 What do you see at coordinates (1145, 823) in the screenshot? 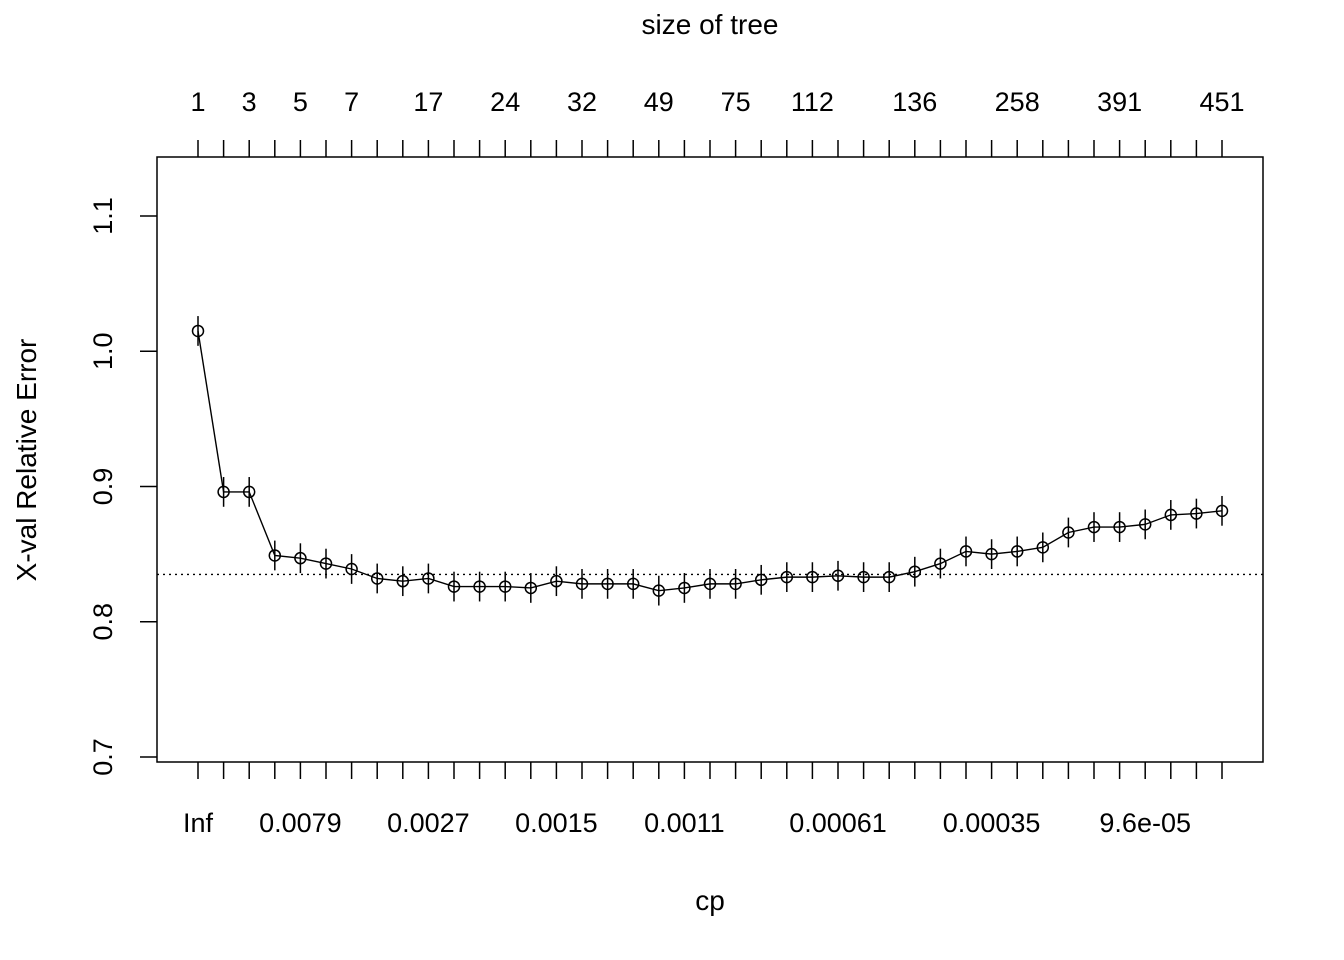
I see `x-tick-label: 9.6e-05` at bounding box center [1145, 823].